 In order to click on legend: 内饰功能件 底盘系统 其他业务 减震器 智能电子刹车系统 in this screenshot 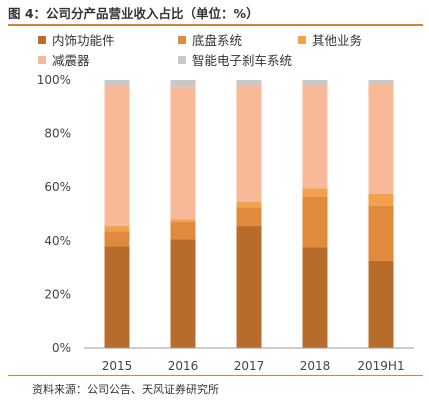, I will do `click(228, 50)`.